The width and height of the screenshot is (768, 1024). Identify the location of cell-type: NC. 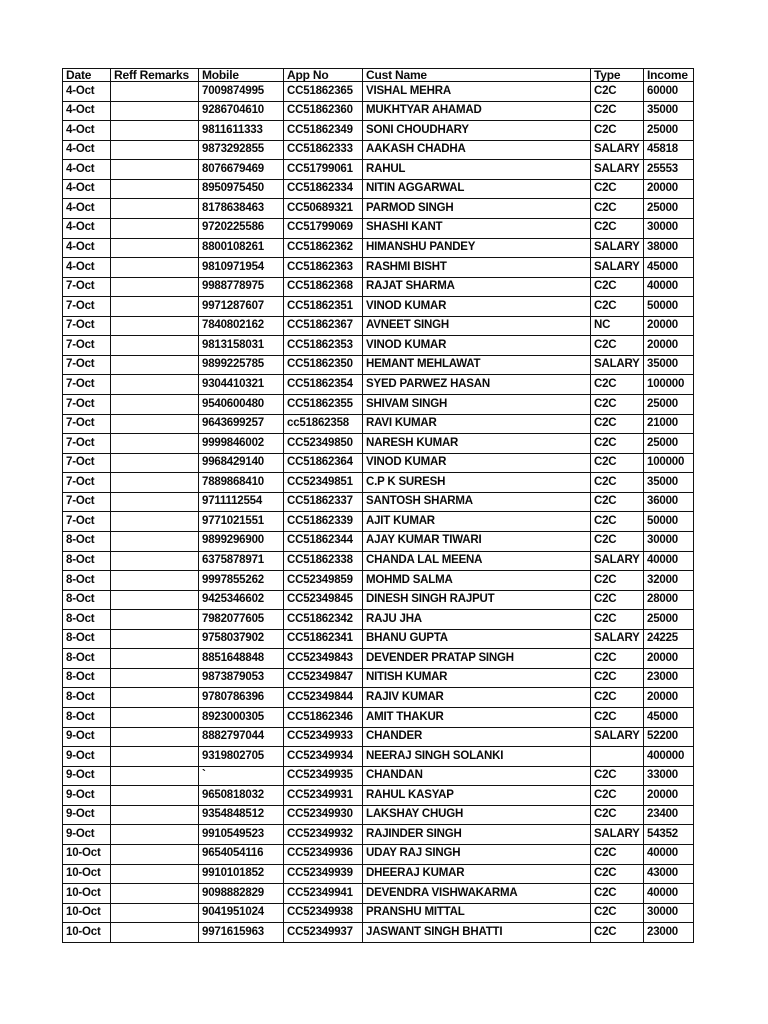
(617, 326).